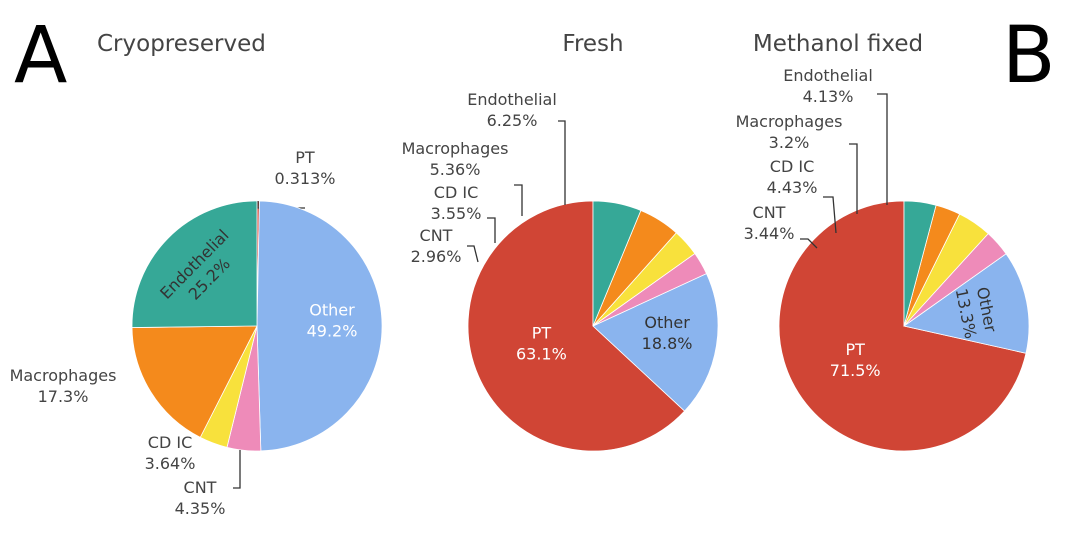 The height and width of the screenshot is (539, 1080). I want to click on slice-label-cd-ic: CD IC 3.55%, so click(456, 203).